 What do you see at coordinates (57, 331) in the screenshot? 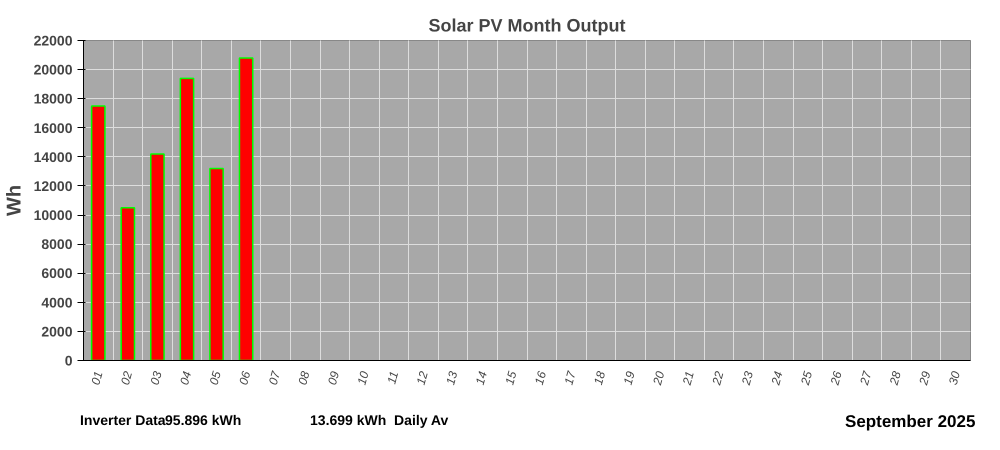
I see `y-tick-label: 2000` at bounding box center [57, 331].